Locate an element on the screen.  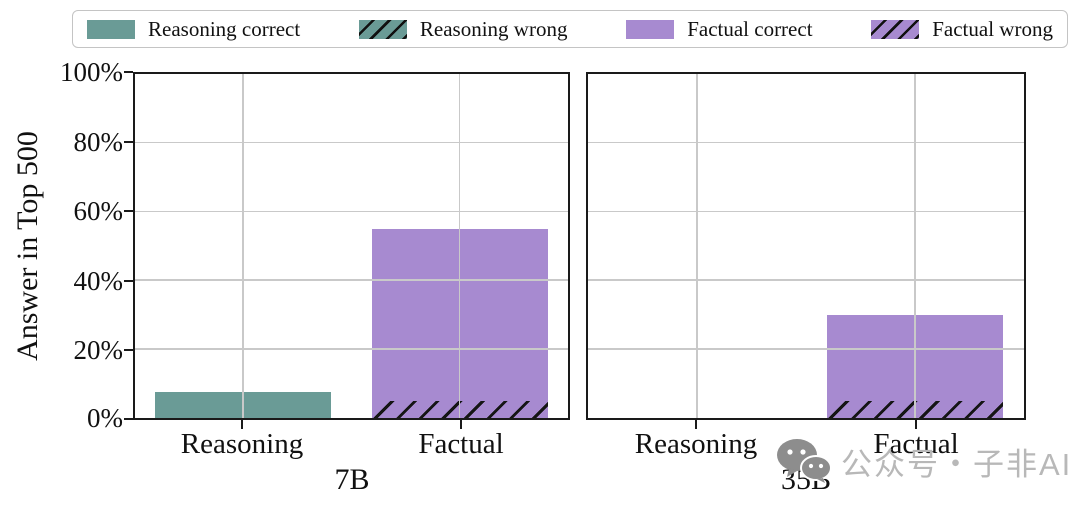
legend-label: Reasoning wrong is located at coordinates (493, 28).